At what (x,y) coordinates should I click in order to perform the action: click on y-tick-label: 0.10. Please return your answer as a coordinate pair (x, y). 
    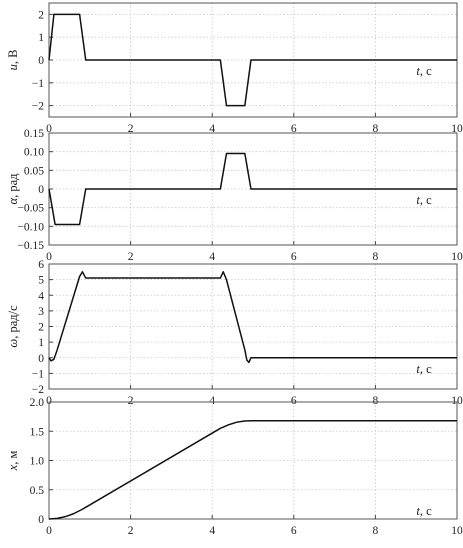
    Looking at the image, I should click on (34, 153).